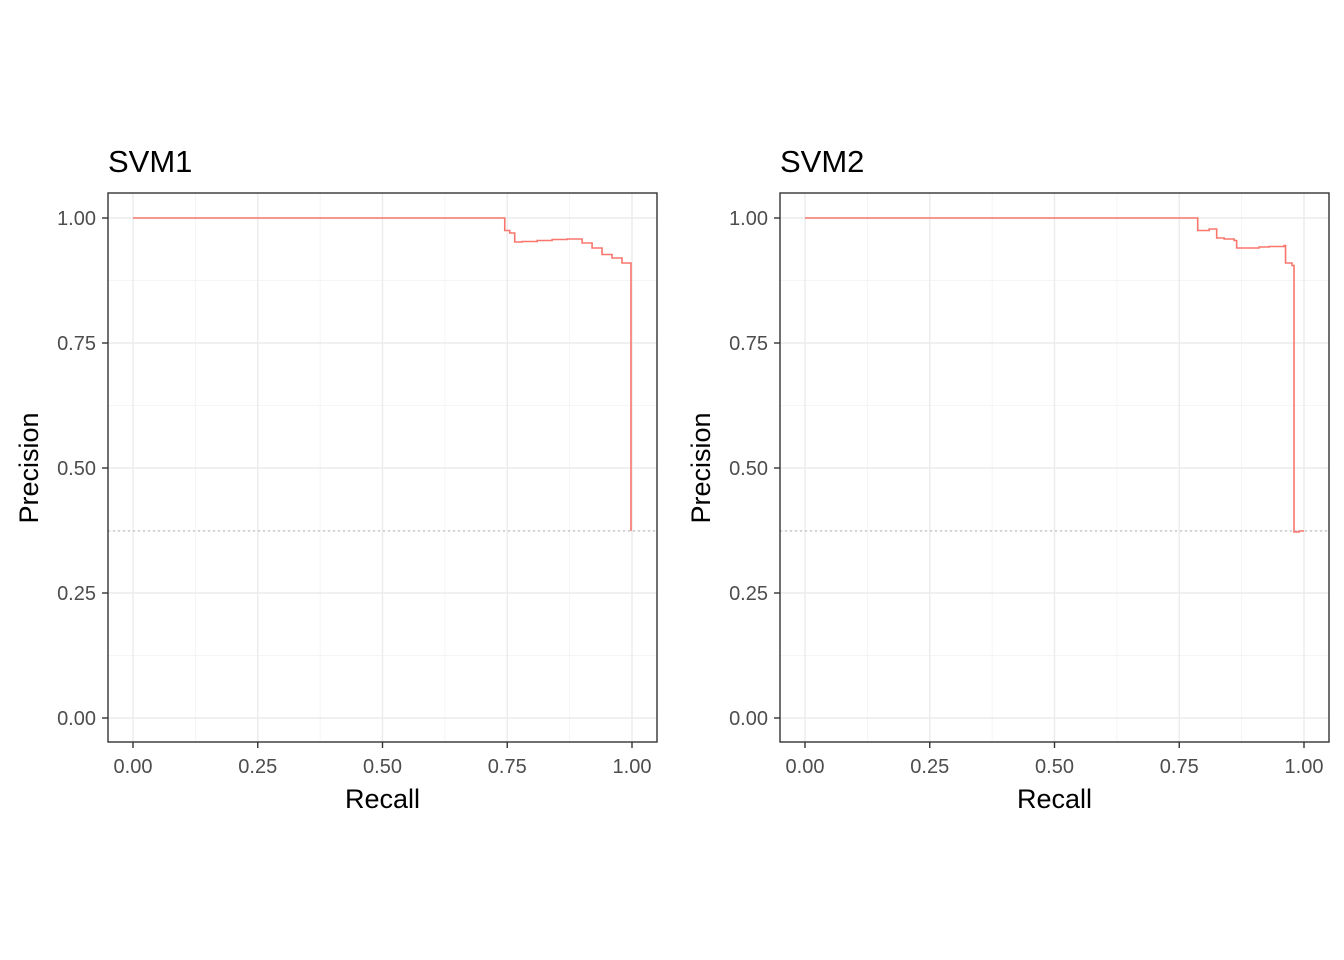 The width and height of the screenshot is (1344, 960). What do you see at coordinates (822, 161) in the screenshot?
I see `chart-title: SVM2` at bounding box center [822, 161].